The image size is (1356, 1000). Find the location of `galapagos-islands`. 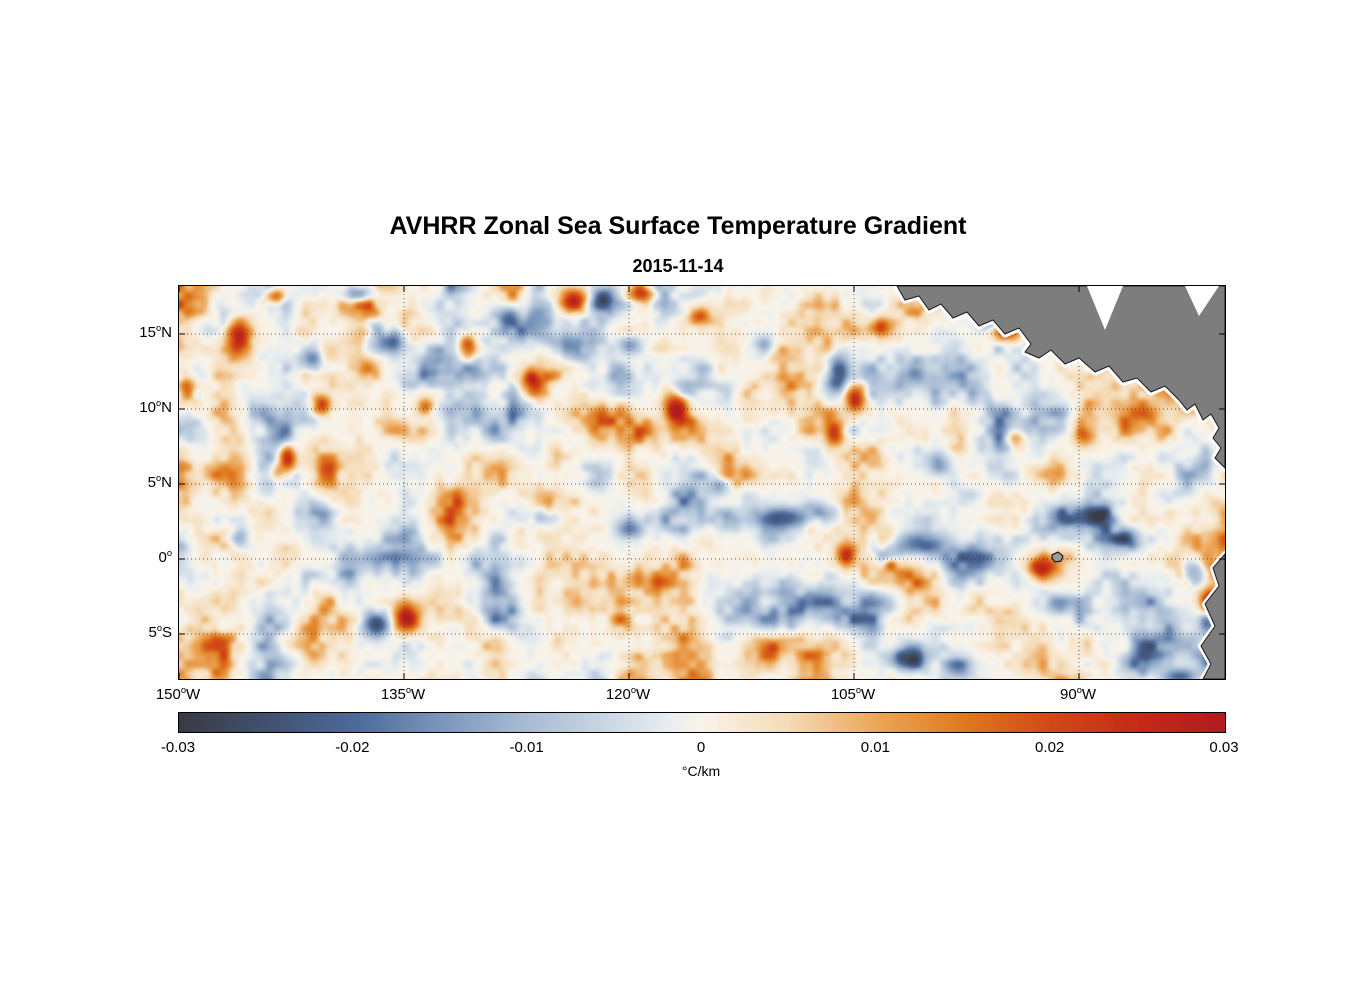

galapagos-islands is located at coordinates (1057, 557).